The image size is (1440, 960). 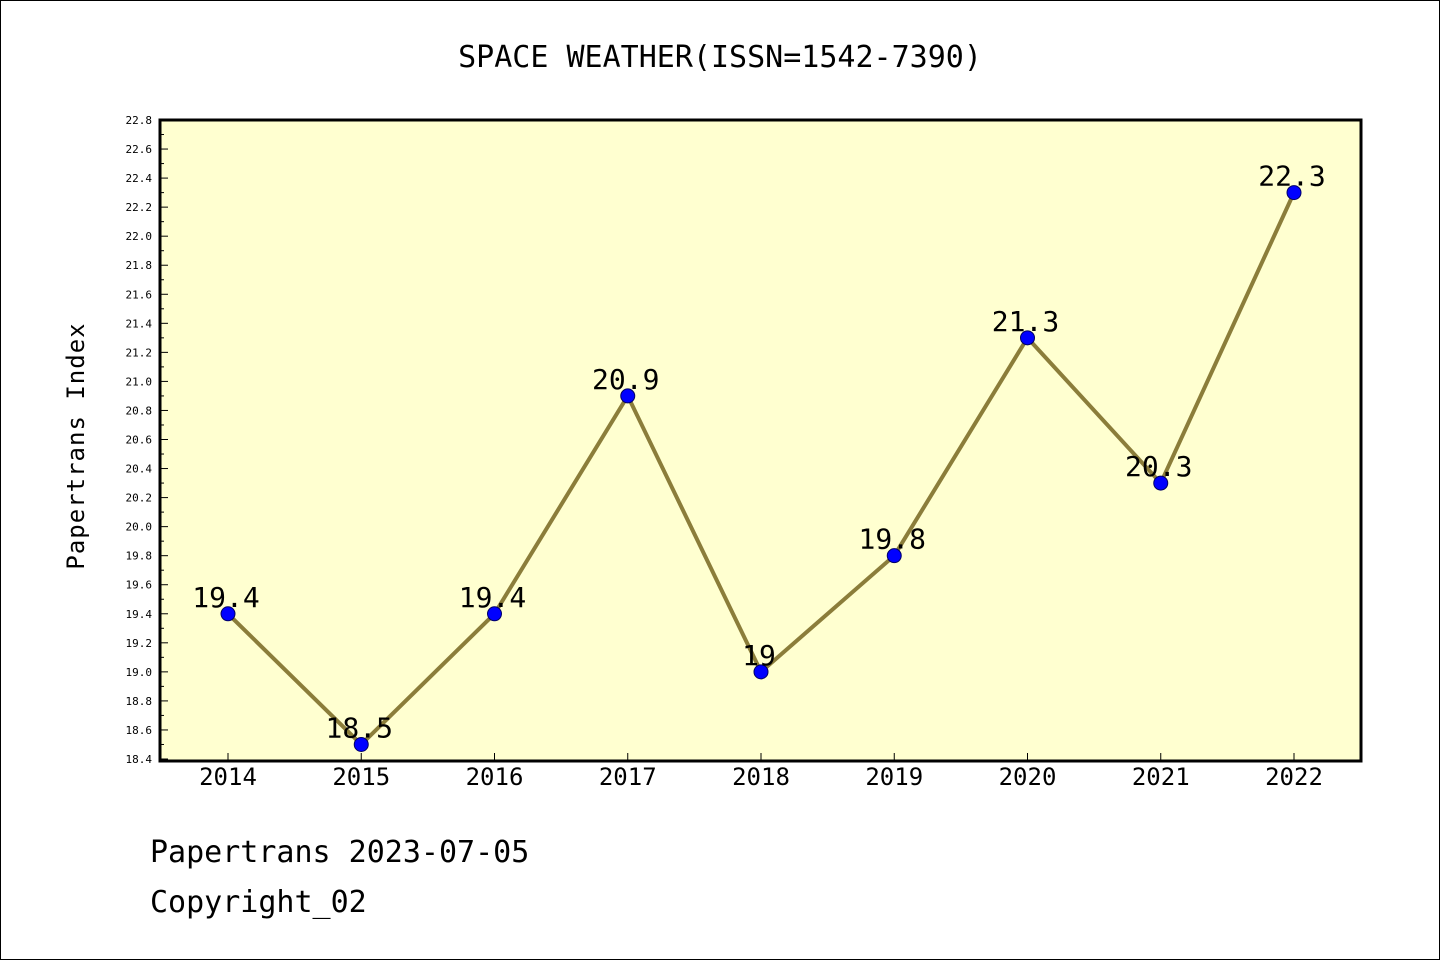 I want to click on x-axis-ticks: 2014 2015 2016 2017 2018 2019 2020 2021 2022, so click(x=761, y=772).